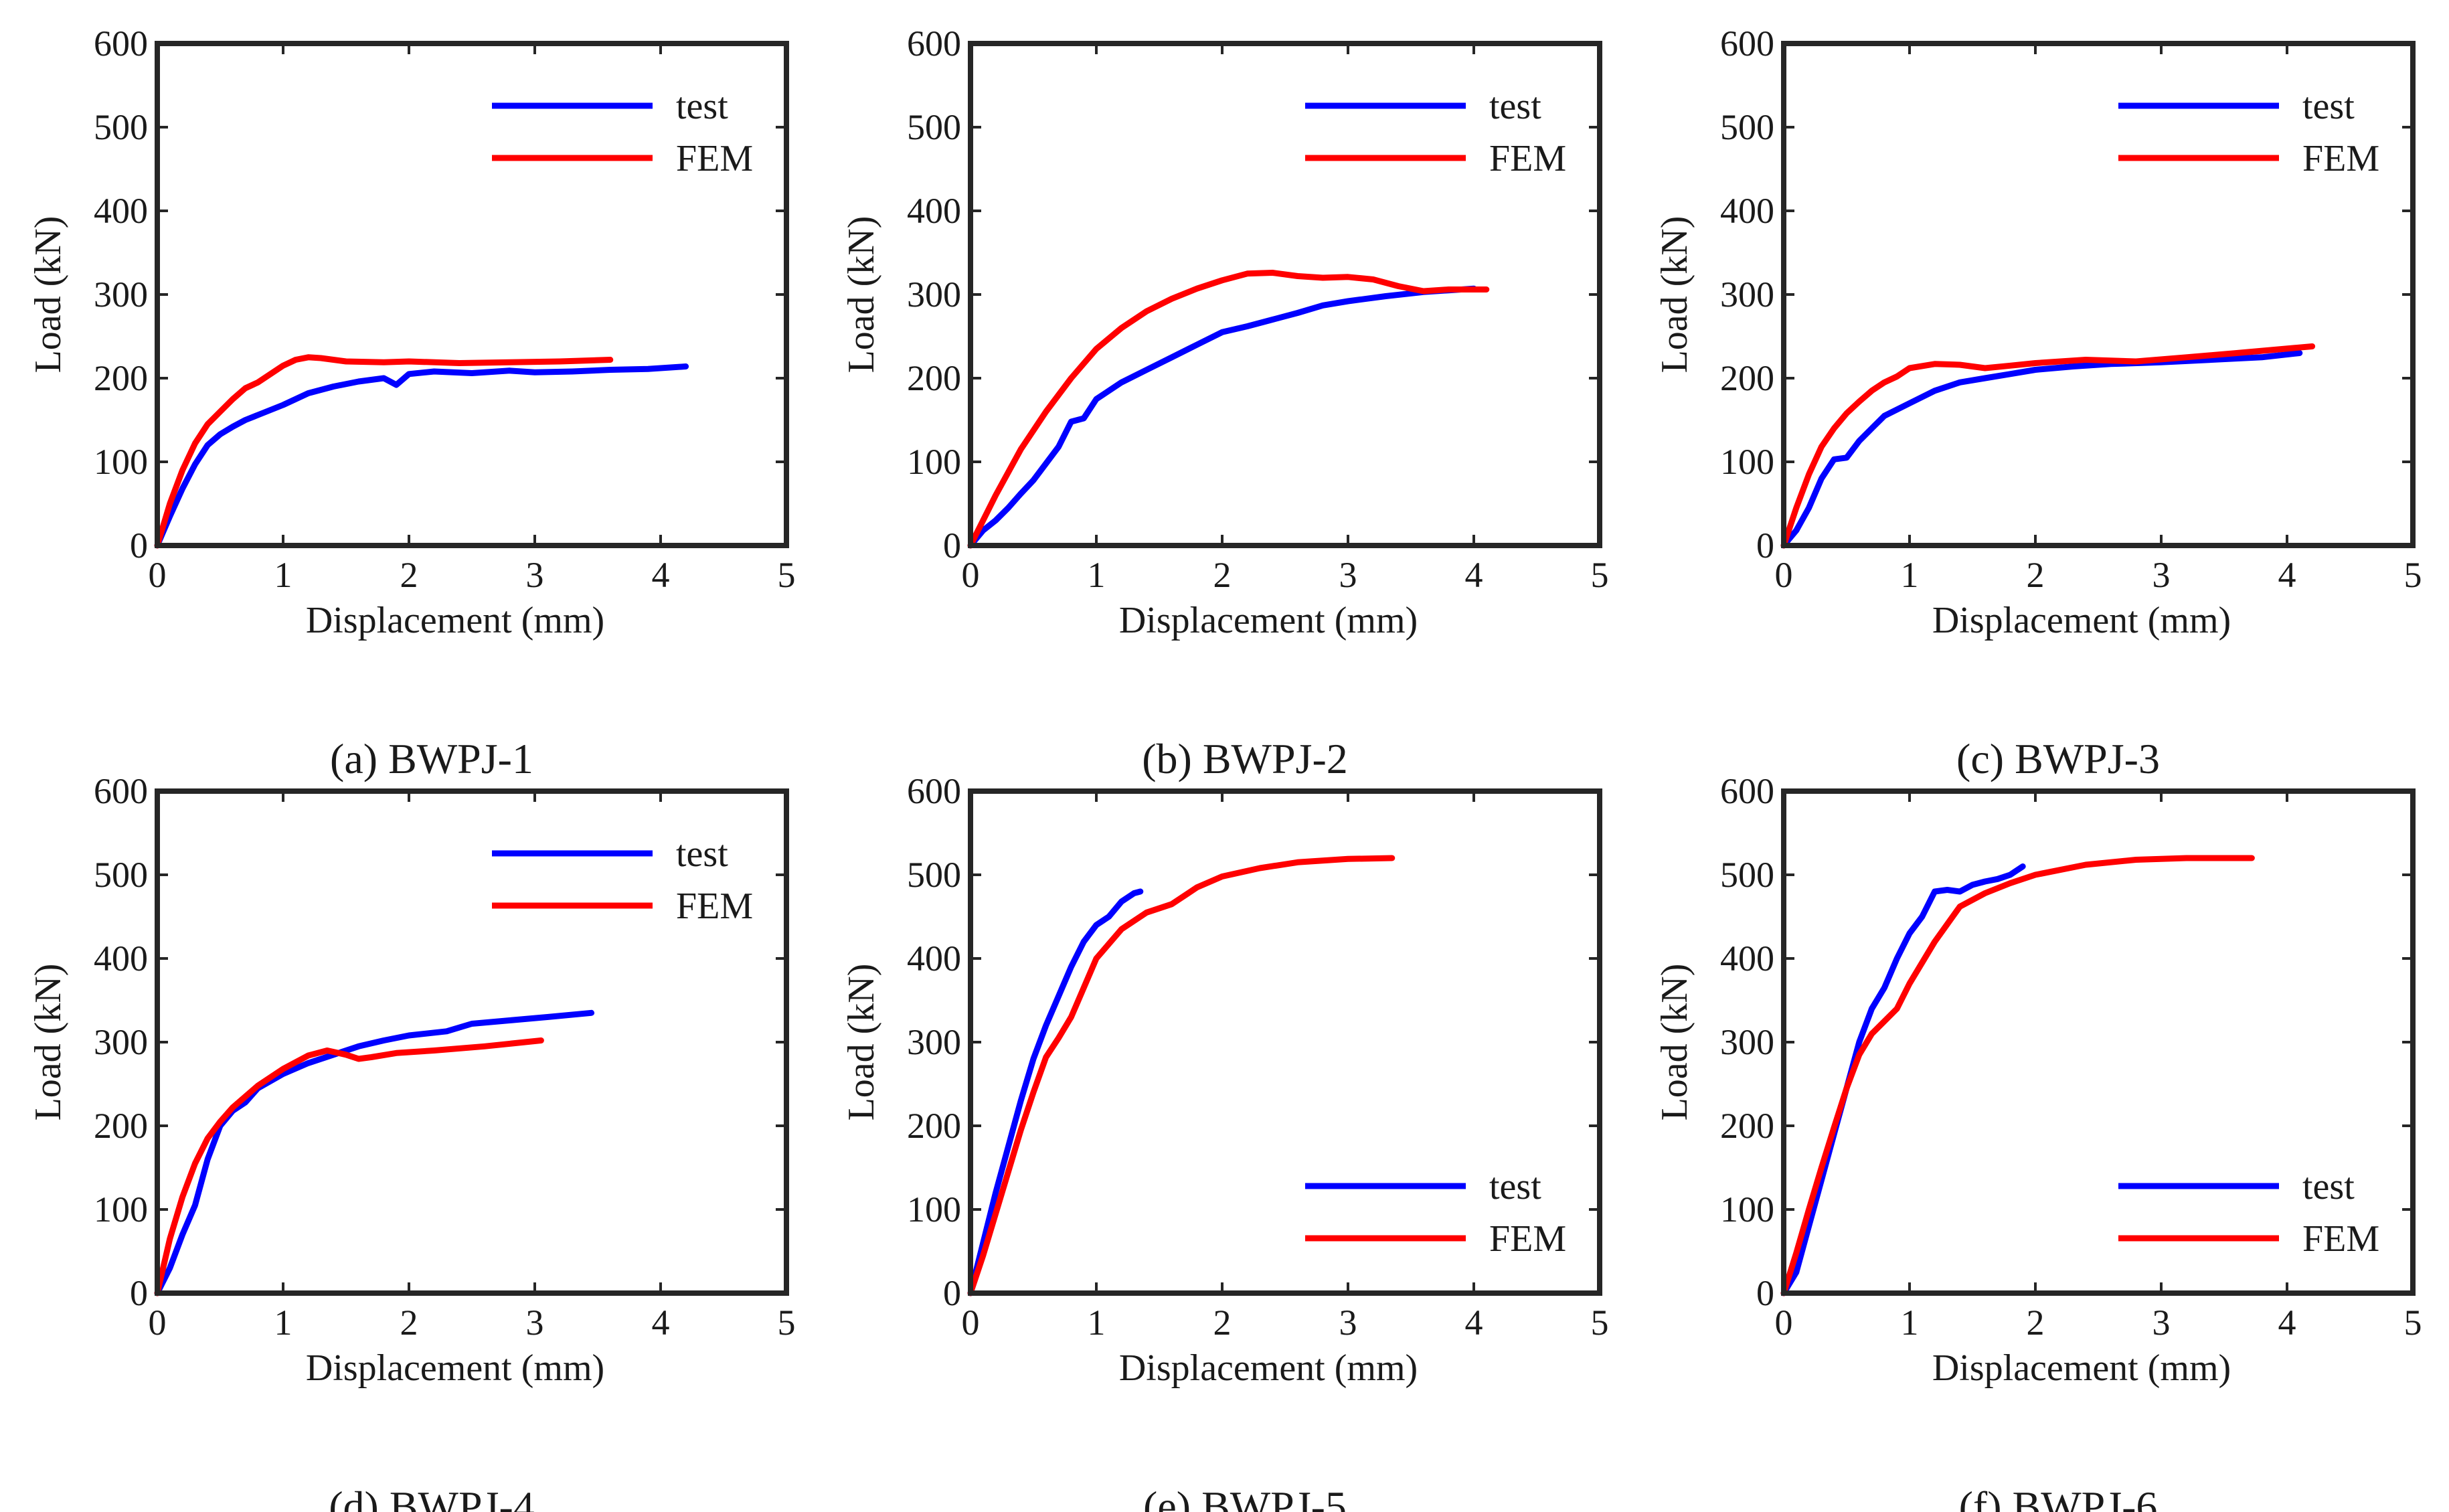  What do you see at coordinates (2058, 758) in the screenshot?
I see `panel-caption: (c) BWPJ-3` at bounding box center [2058, 758].